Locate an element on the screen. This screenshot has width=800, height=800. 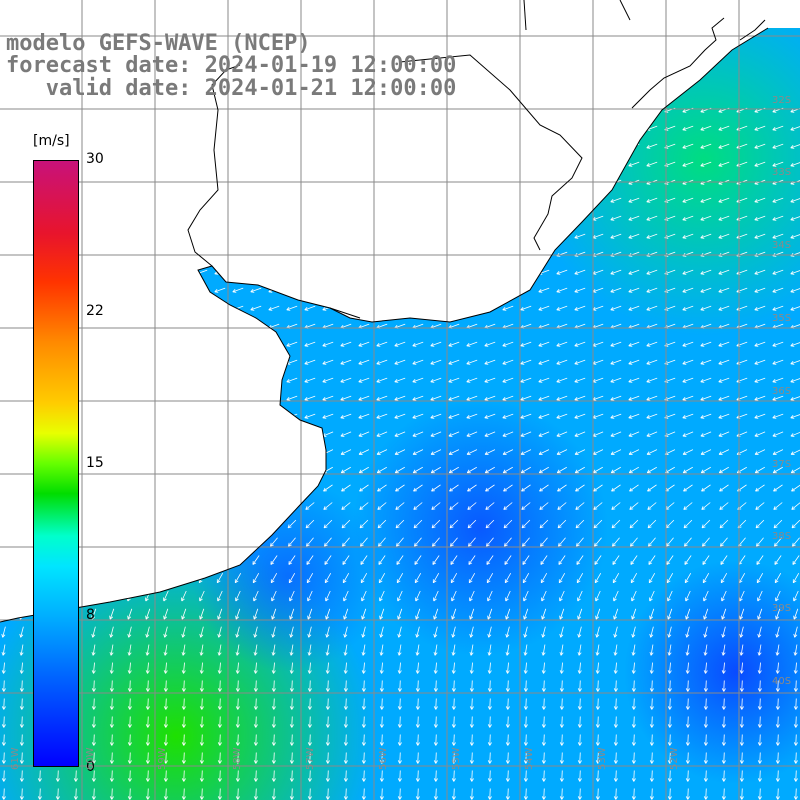
lon-label: 60W is located at coordinates (90, 758).